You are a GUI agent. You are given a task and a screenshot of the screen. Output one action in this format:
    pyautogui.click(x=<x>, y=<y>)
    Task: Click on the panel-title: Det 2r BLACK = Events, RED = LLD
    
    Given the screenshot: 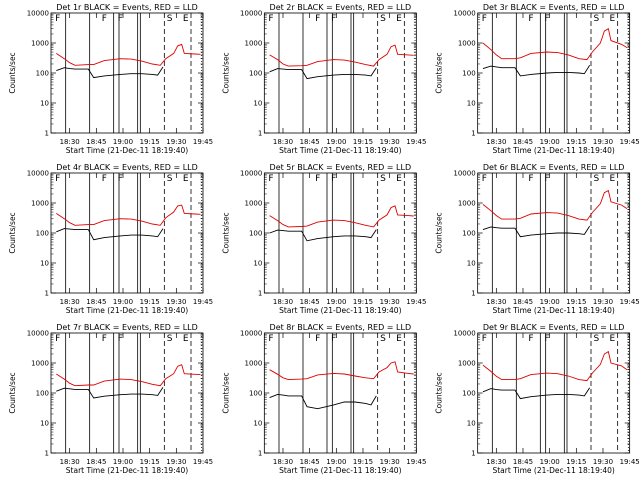 What is the action you would take?
    pyautogui.click(x=341, y=7)
    